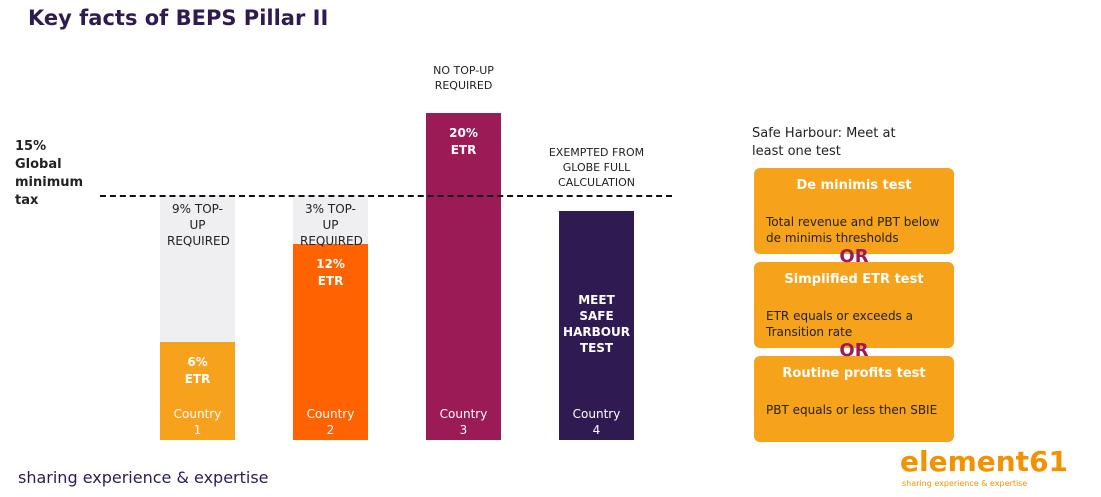 This screenshot has height=497, width=1101. Describe the element at coordinates (178, 18) in the screenshot. I see `slide-title: Key facts of BEPS Pillar II` at that location.